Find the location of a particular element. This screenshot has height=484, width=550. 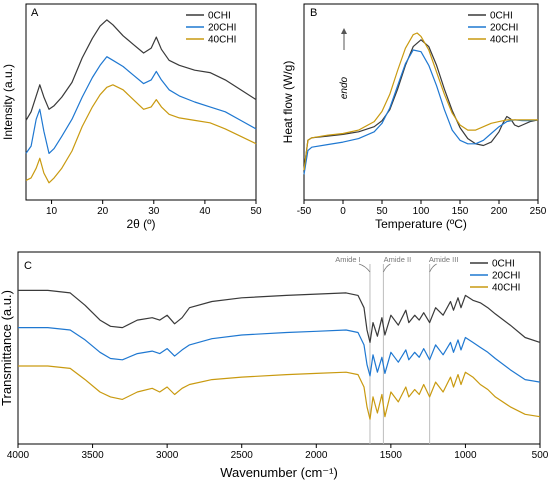

annotation-label: Amide III is located at coordinates (444, 259).